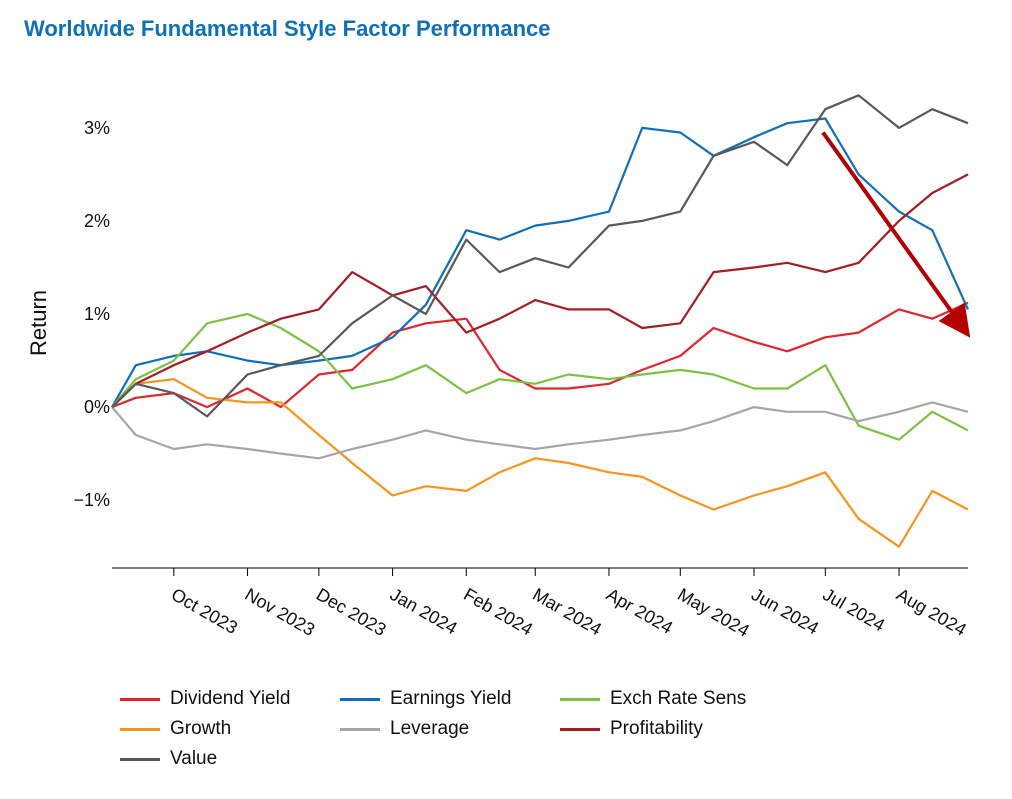  I want to click on x-tick-label: Feb 2024, so click(498, 611).